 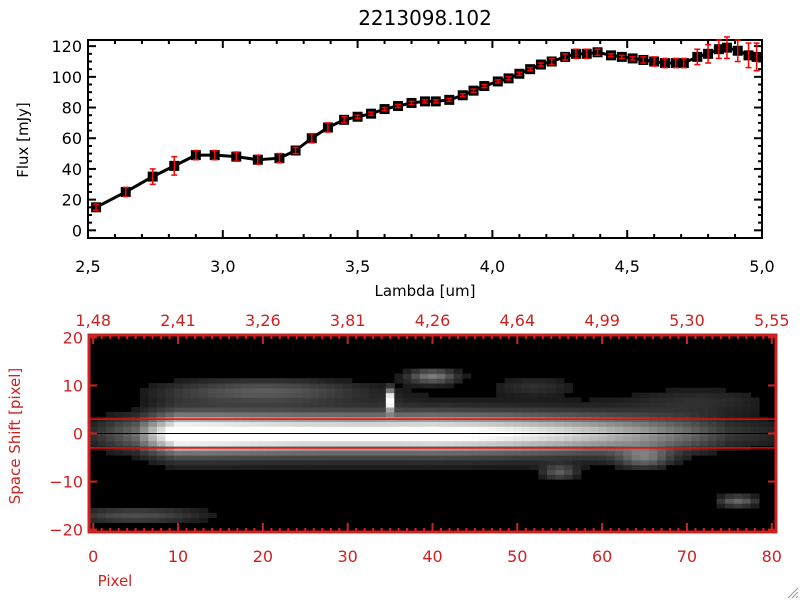 I want to click on resize-grip-icon, so click(x=793, y=593).